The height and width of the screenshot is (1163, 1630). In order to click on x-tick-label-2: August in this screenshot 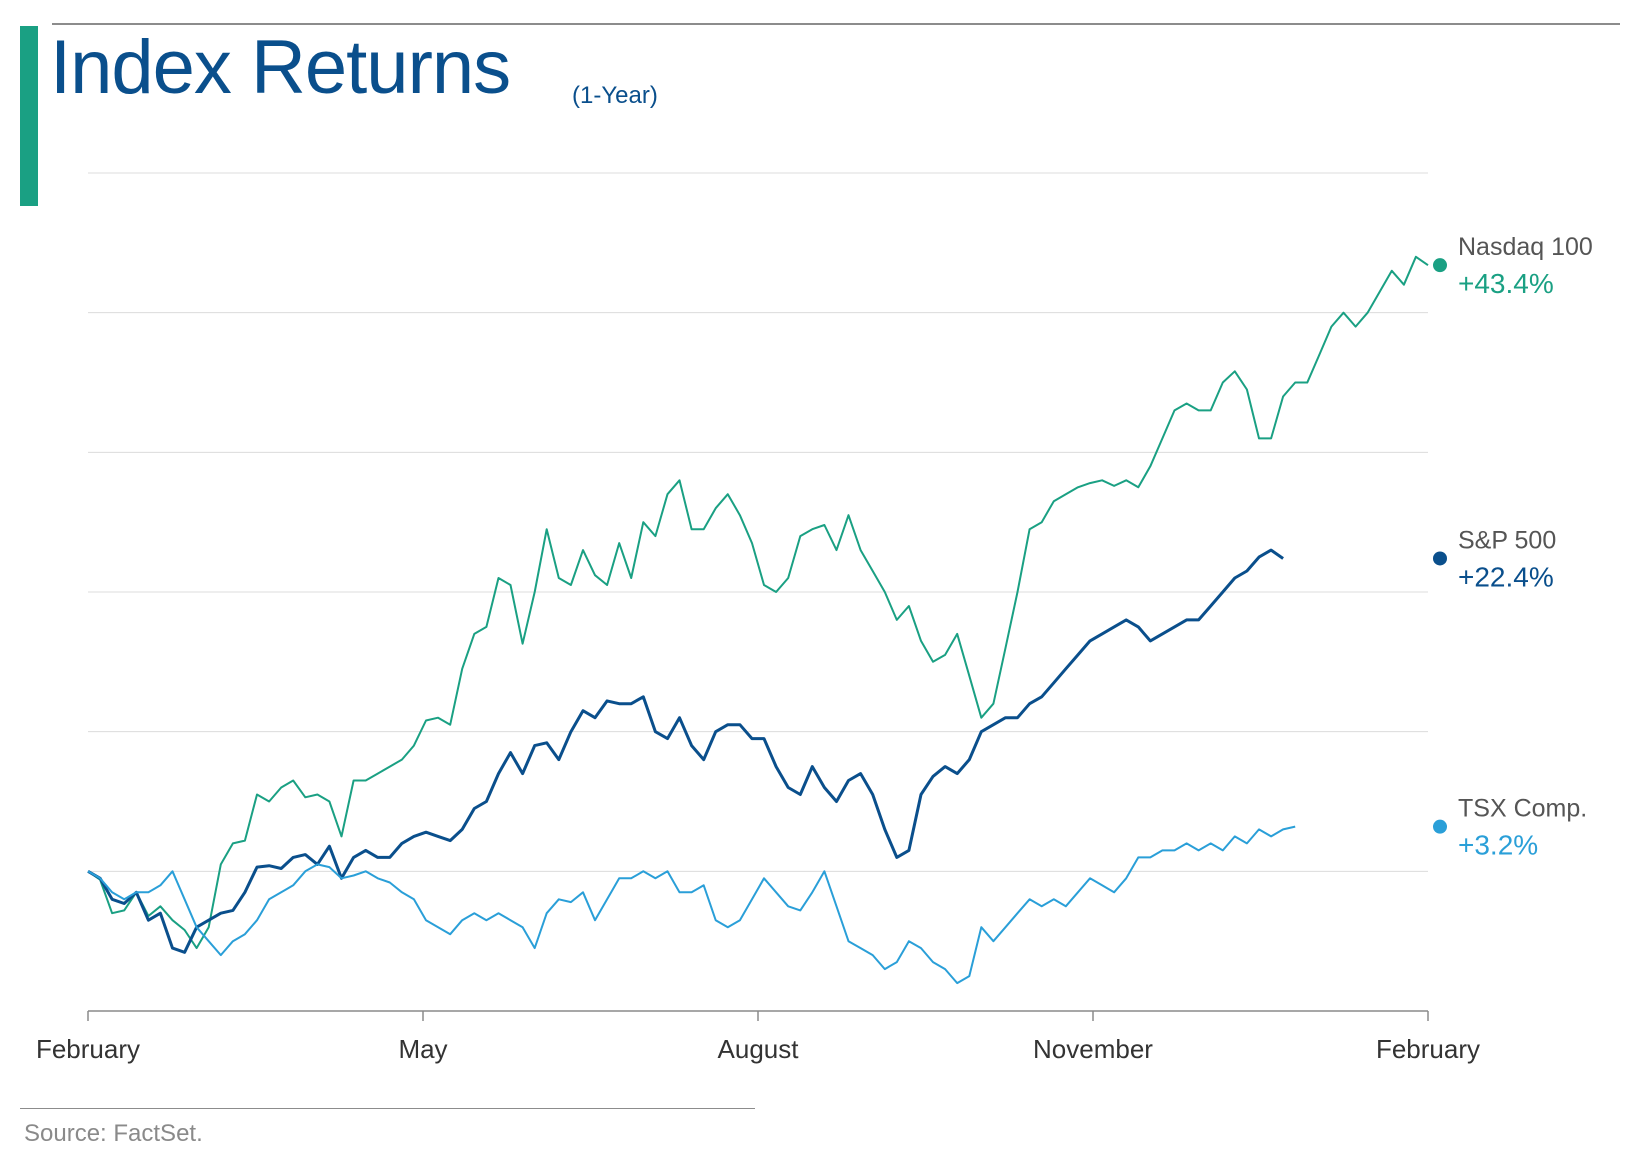, I will do `click(759, 1049)`.